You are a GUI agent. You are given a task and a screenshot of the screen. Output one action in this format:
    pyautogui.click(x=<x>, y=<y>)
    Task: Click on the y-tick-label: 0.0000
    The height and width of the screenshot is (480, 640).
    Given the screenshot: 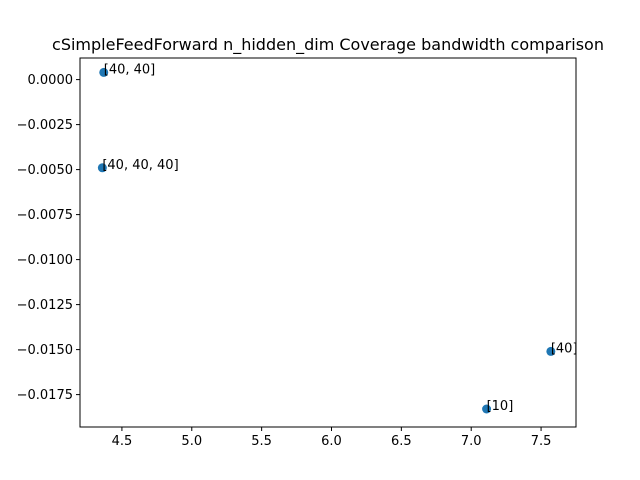 What is the action you would take?
    pyautogui.click(x=51, y=80)
    